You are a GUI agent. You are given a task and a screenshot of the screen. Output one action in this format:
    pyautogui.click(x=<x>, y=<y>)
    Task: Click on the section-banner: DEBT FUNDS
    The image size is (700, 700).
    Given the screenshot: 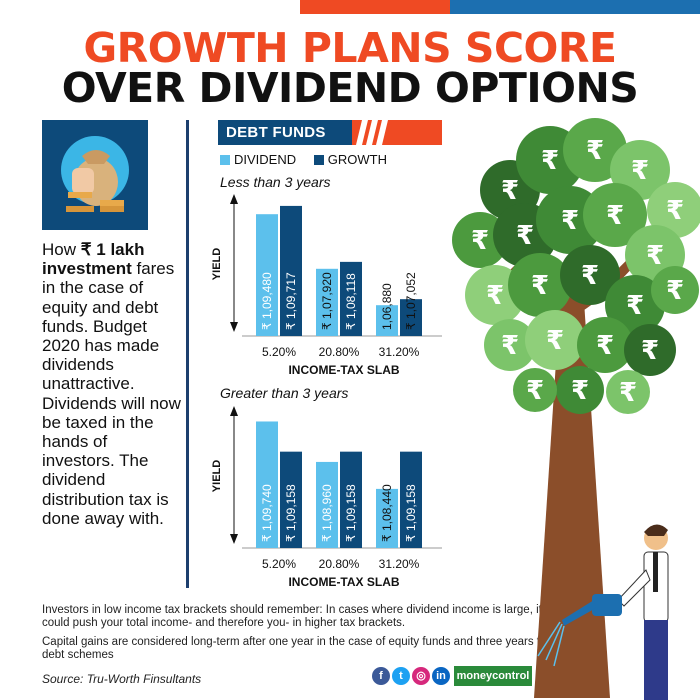 What is the action you would take?
    pyautogui.click(x=330, y=132)
    